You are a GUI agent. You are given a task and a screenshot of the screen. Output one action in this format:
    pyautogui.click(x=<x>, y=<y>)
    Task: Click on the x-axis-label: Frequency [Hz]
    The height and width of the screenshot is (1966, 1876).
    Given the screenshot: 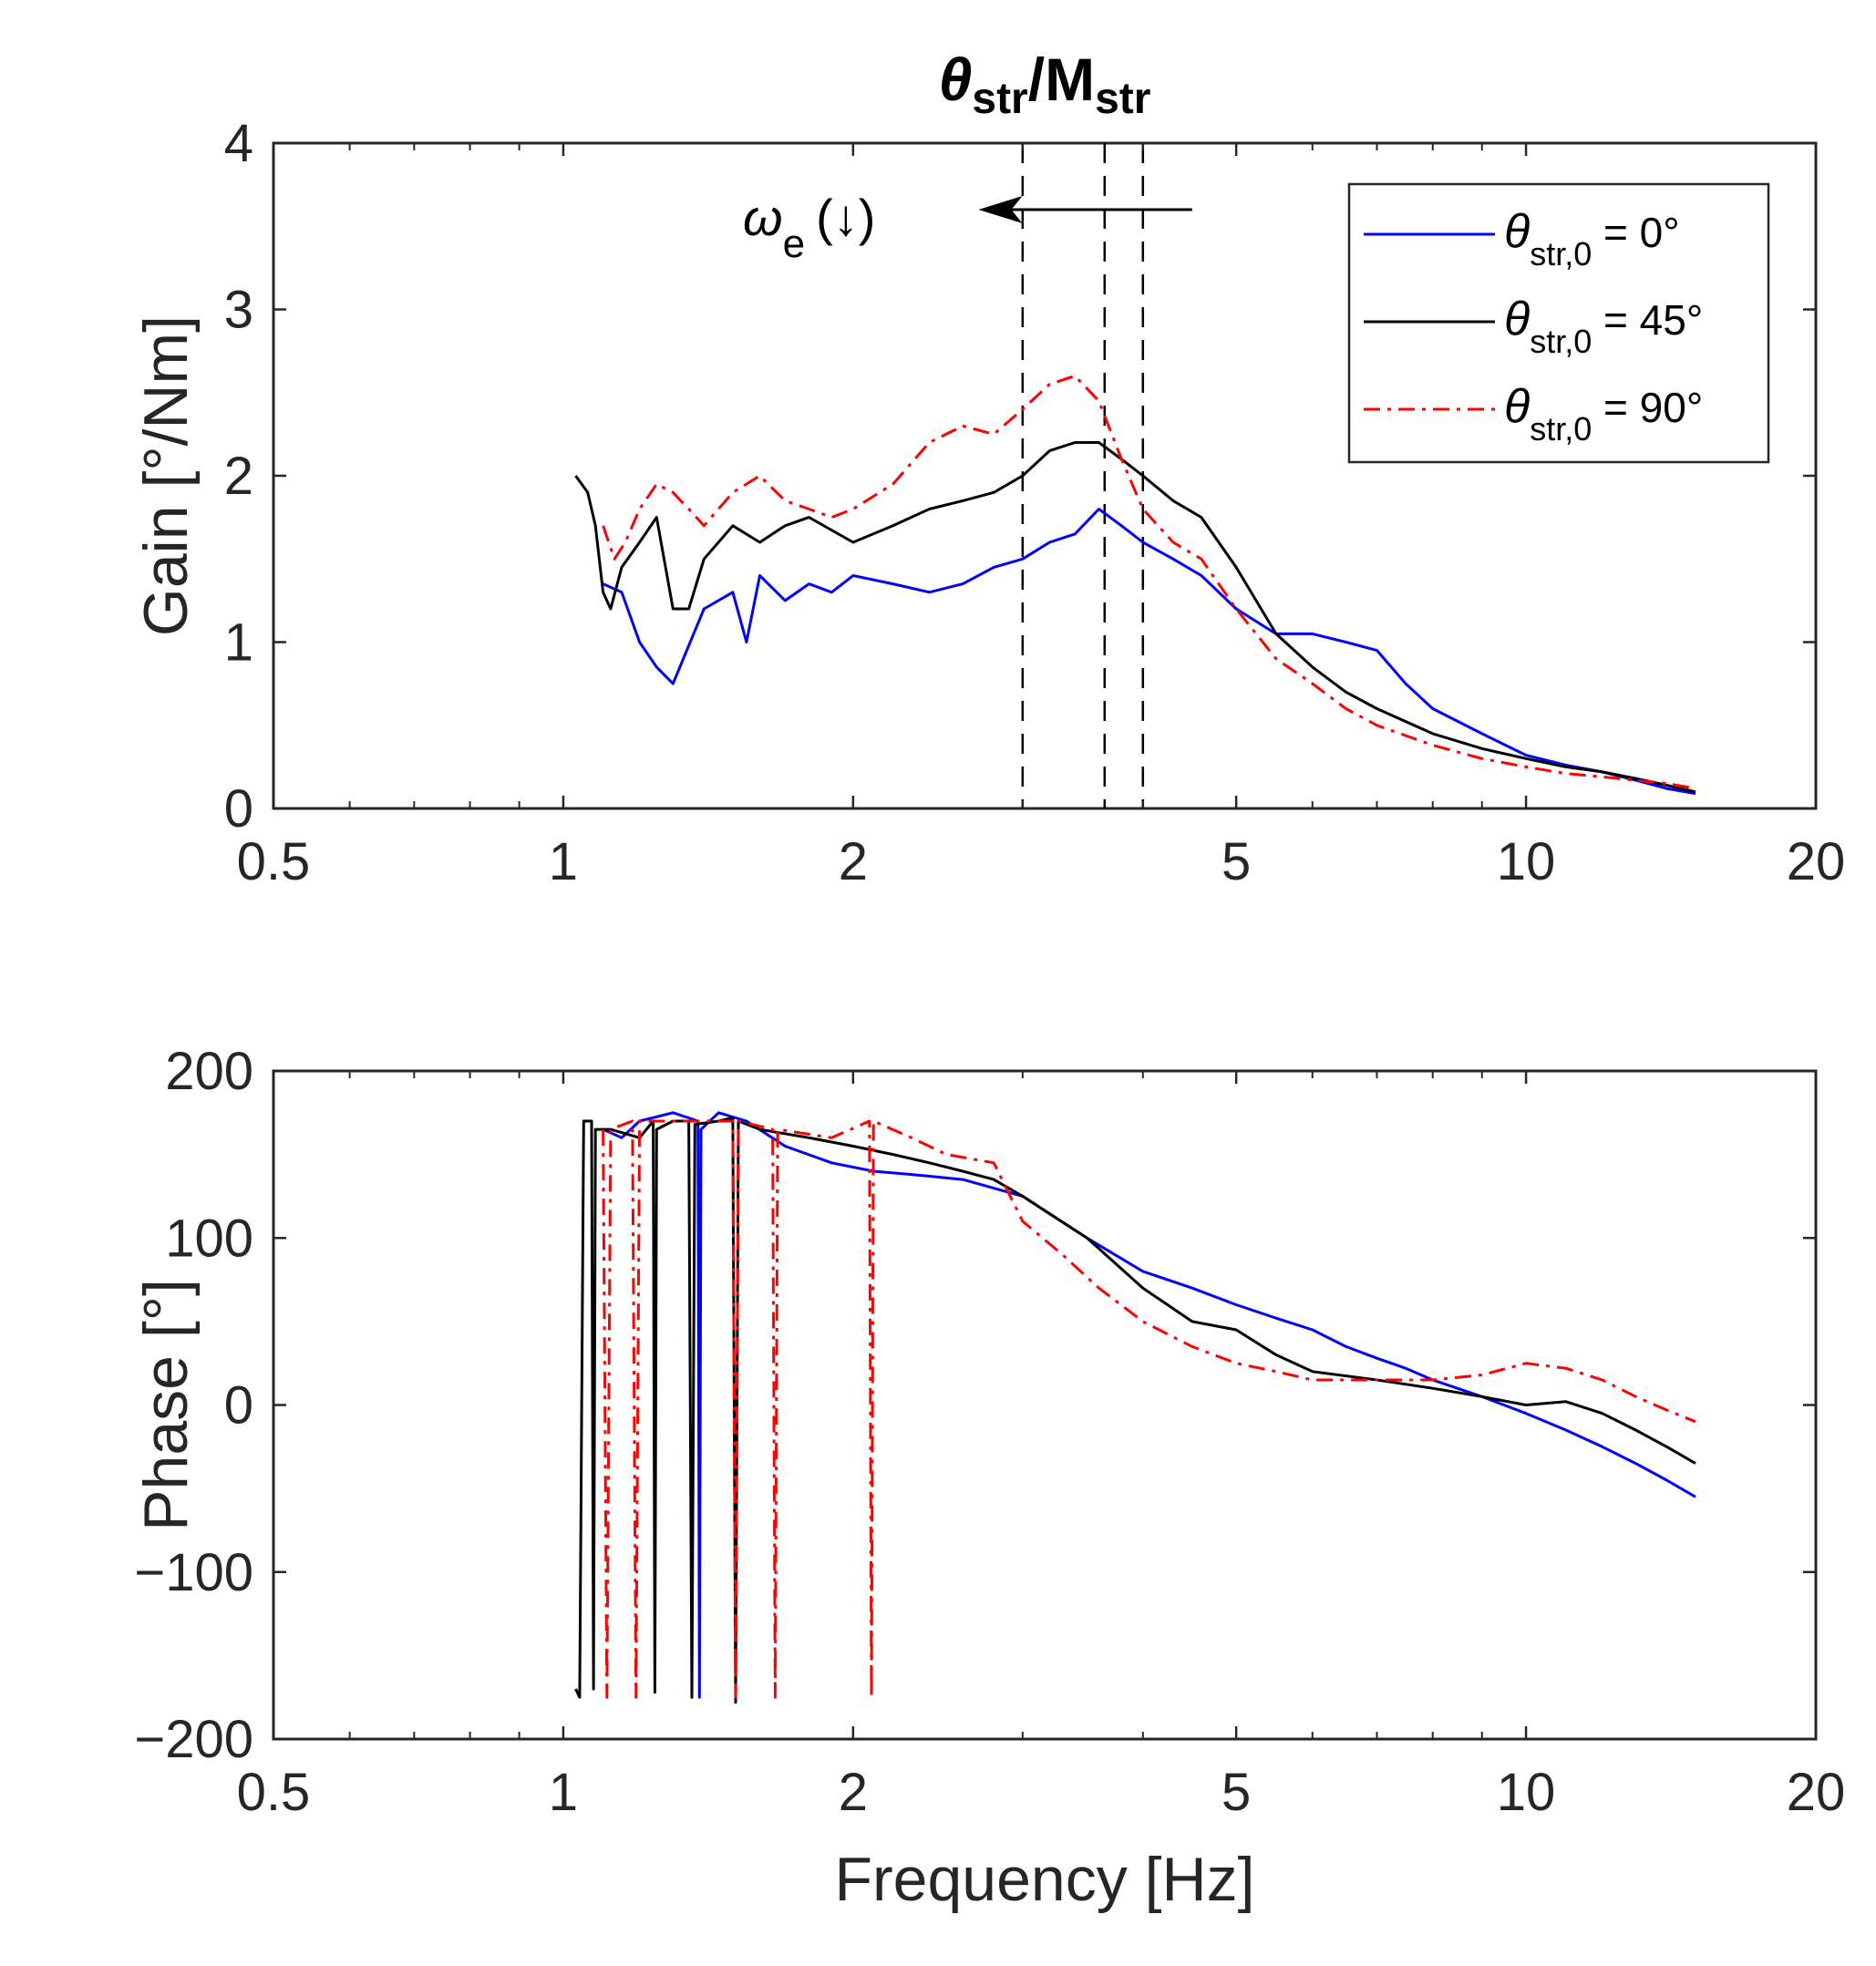 What is the action you would take?
    pyautogui.click(x=1044, y=1879)
    